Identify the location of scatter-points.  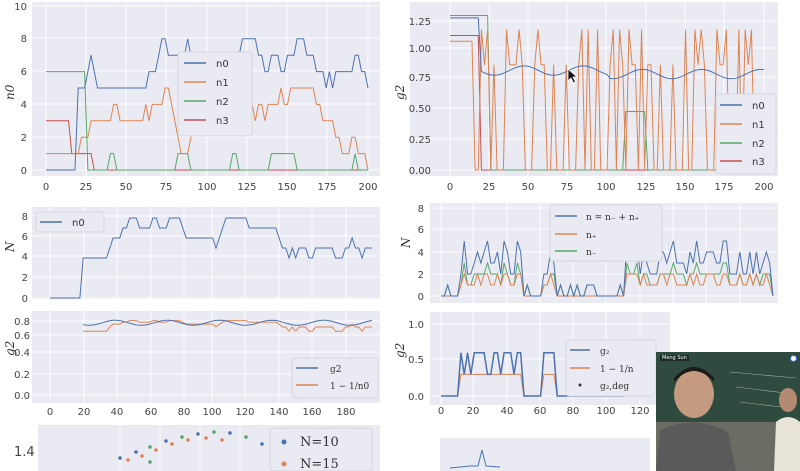
(191, 447).